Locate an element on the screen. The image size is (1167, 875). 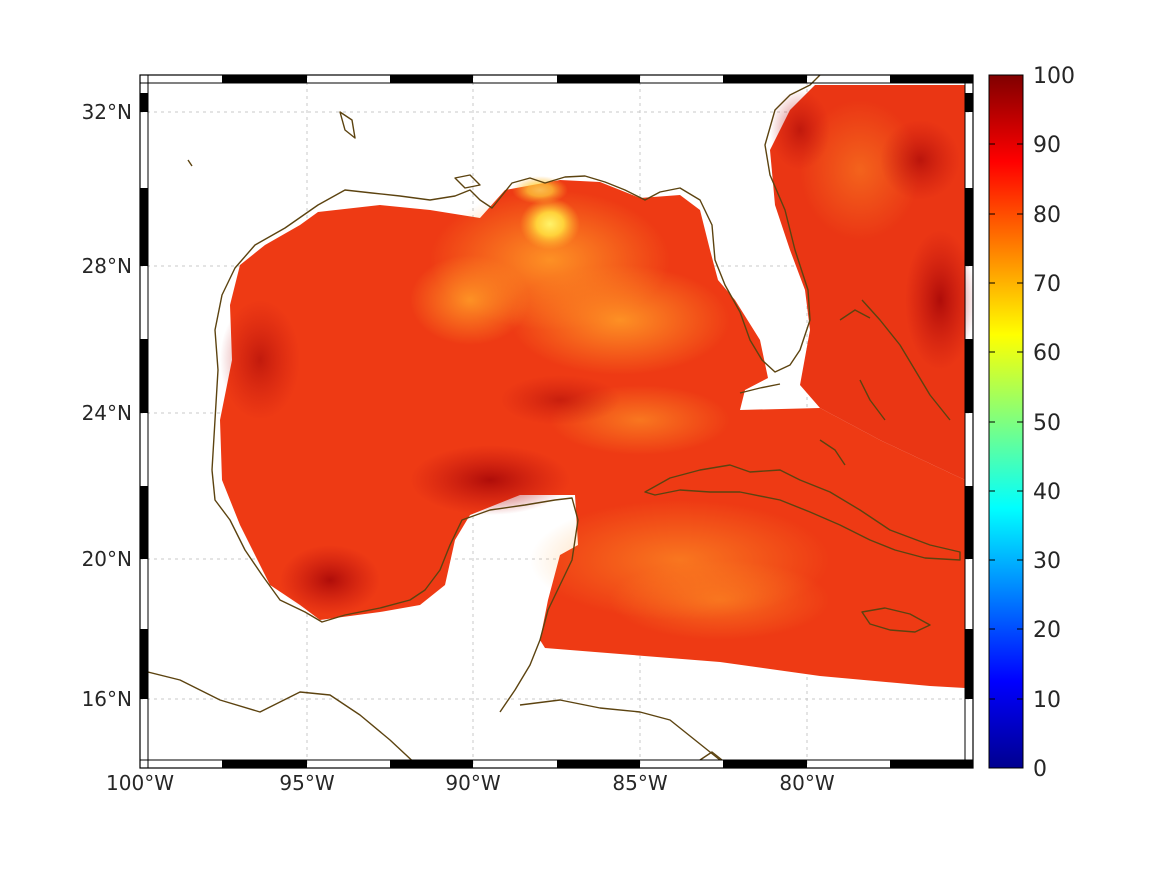
colorbar-tick-label: 80 is located at coordinates (1047, 215).